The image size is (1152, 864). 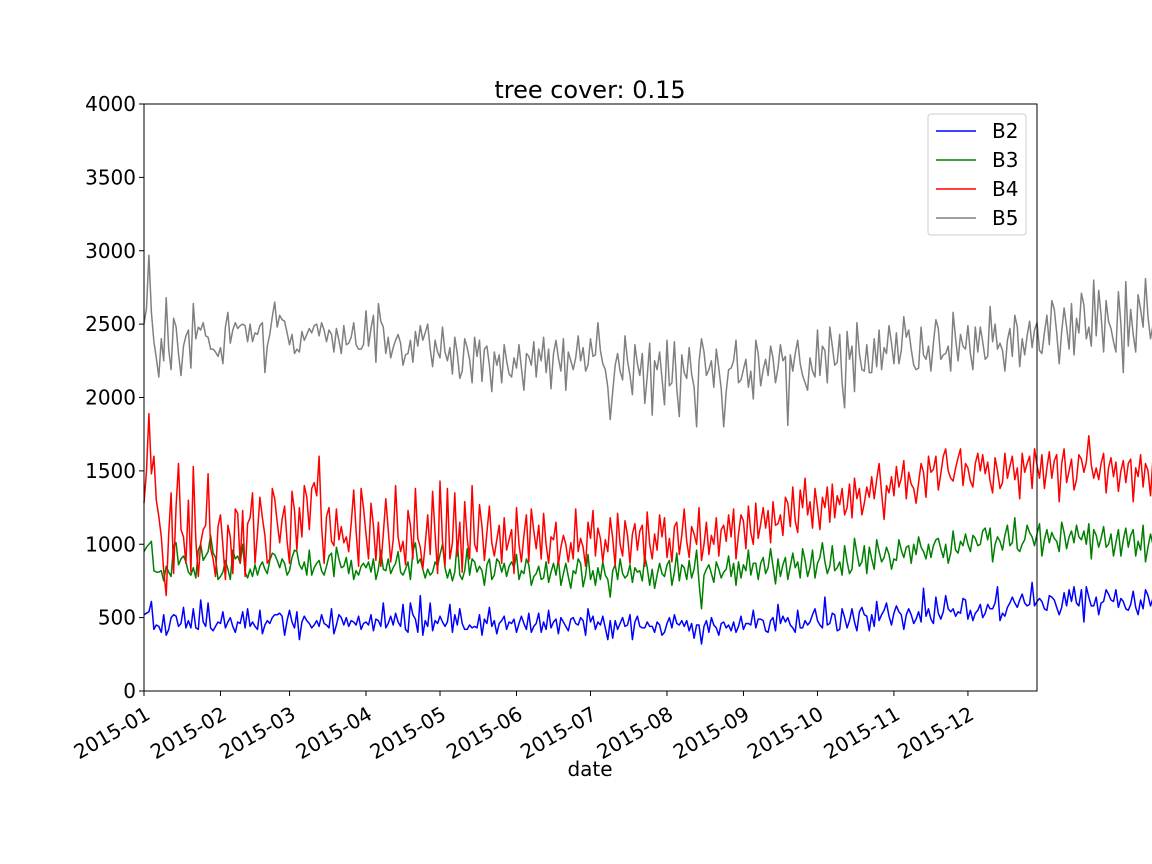 I want to click on x-tick-label: 2015-01, so click(x=112, y=733).